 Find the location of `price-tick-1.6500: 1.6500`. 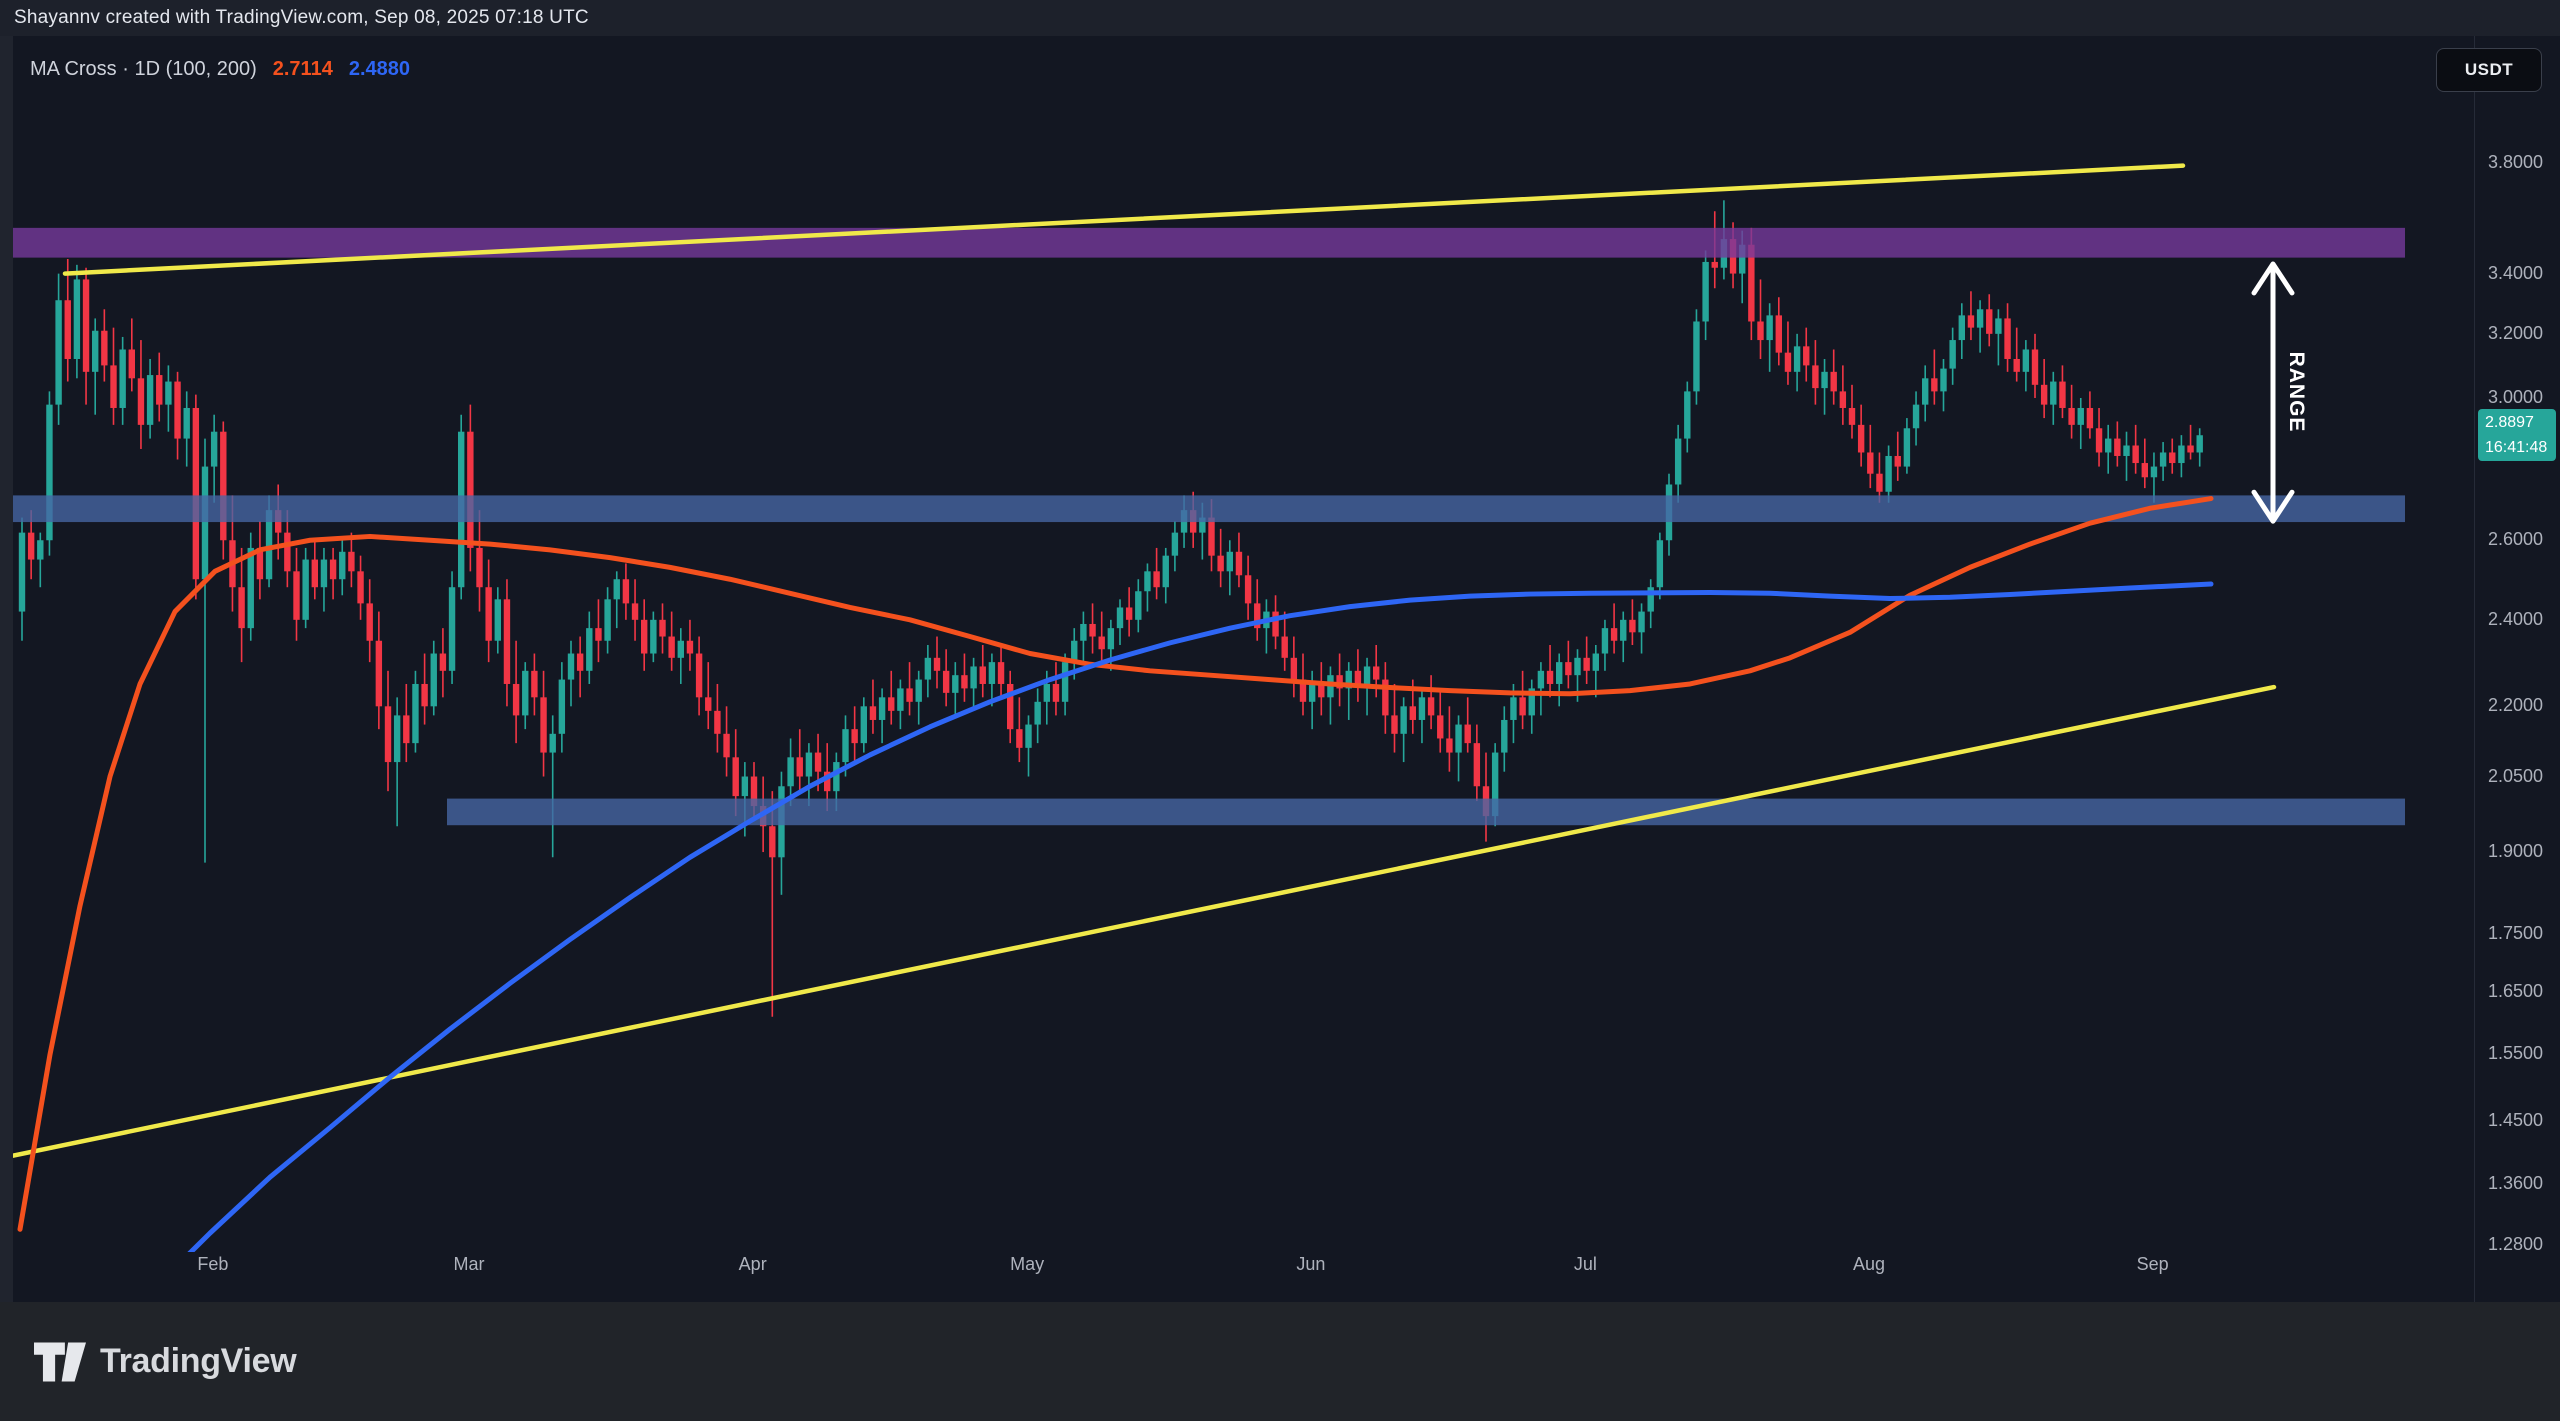

price-tick-1.6500: 1.6500 is located at coordinates (2516, 991).